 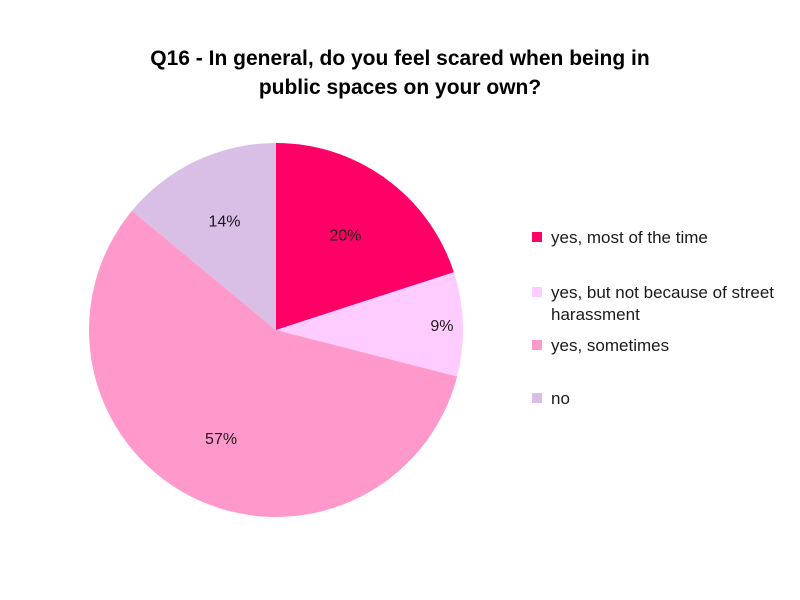 What do you see at coordinates (345, 236) in the screenshot?
I see `slice-label-yes-most: 20%` at bounding box center [345, 236].